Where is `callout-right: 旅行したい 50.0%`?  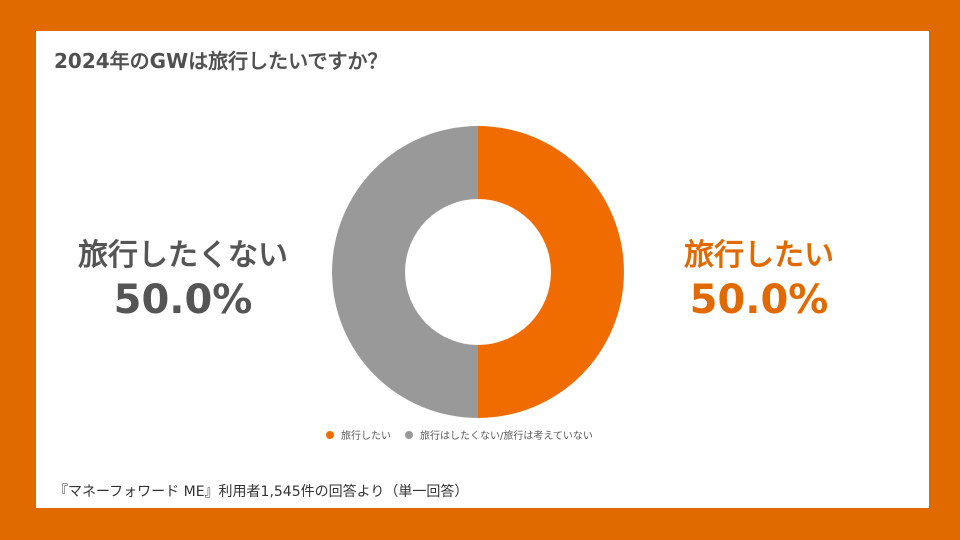 callout-right: 旅行したい 50.0% is located at coordinates (759, 281).